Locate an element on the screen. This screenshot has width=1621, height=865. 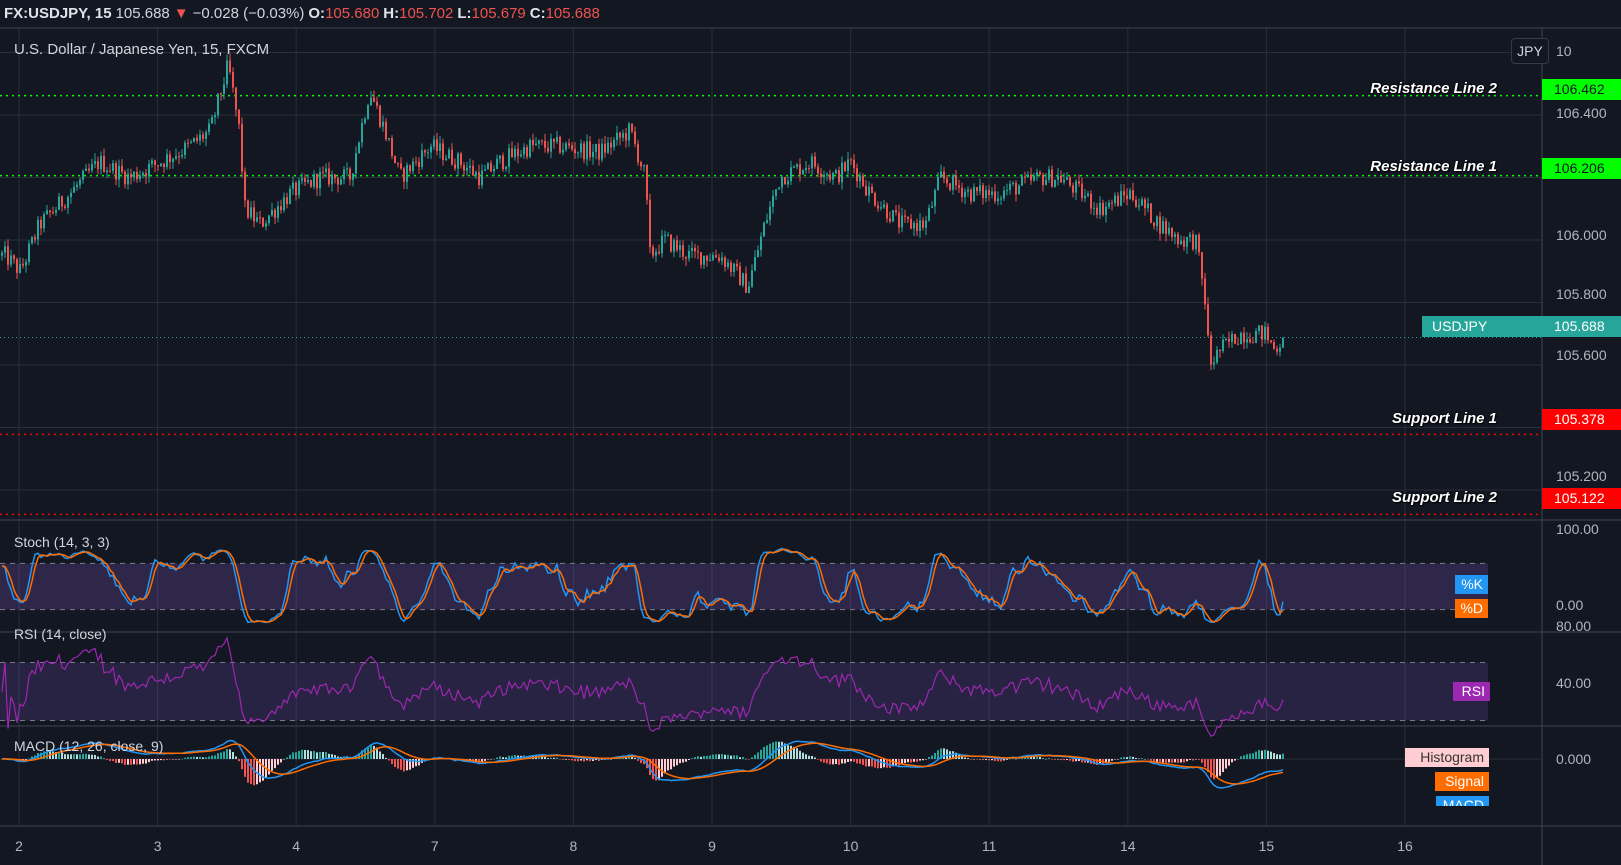
rsi-title: RSI (14, close) is located at coordinates (60, 634).